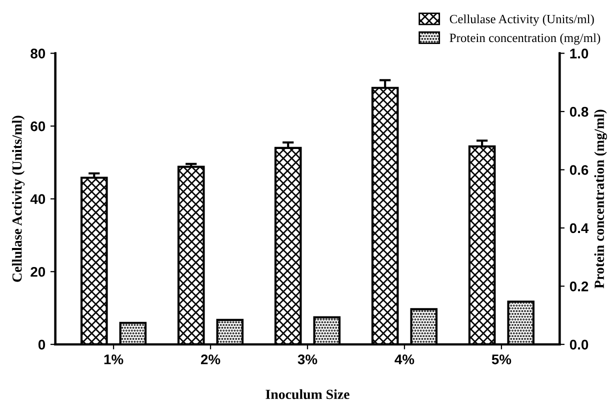  Describe the element at coordinates (579, 287) in the screenshot. I see `y2-tick-label: 0.2` at that location.